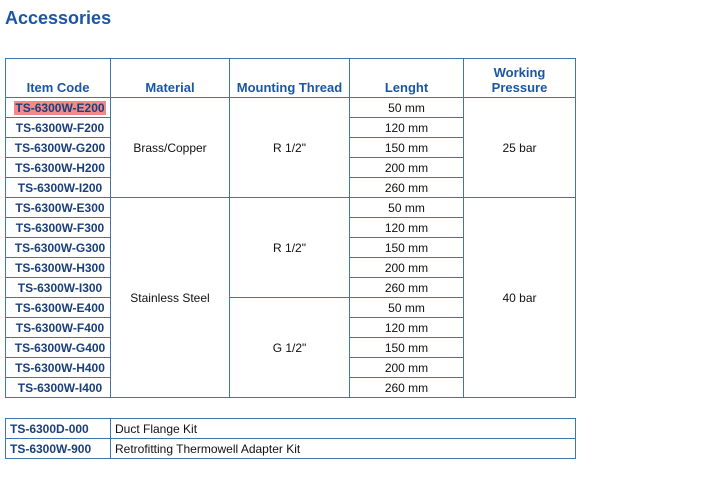  I want to click on header-mounting-thread: Mounting Thread, so click(289, 78).